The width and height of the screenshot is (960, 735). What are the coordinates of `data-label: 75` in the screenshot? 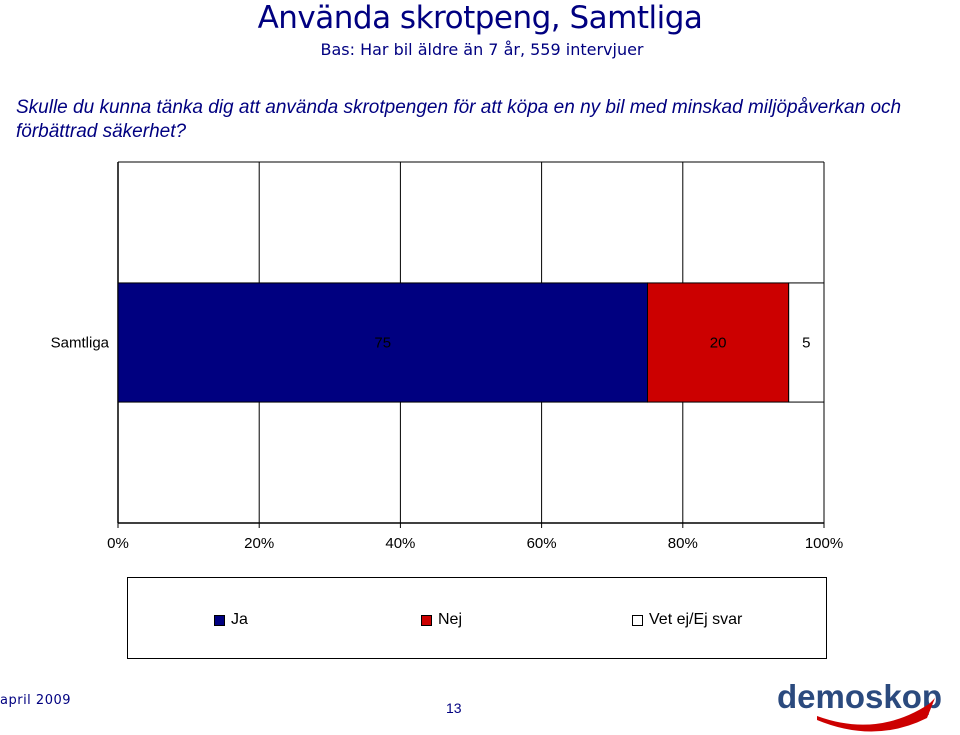 It's located at (382, 343).